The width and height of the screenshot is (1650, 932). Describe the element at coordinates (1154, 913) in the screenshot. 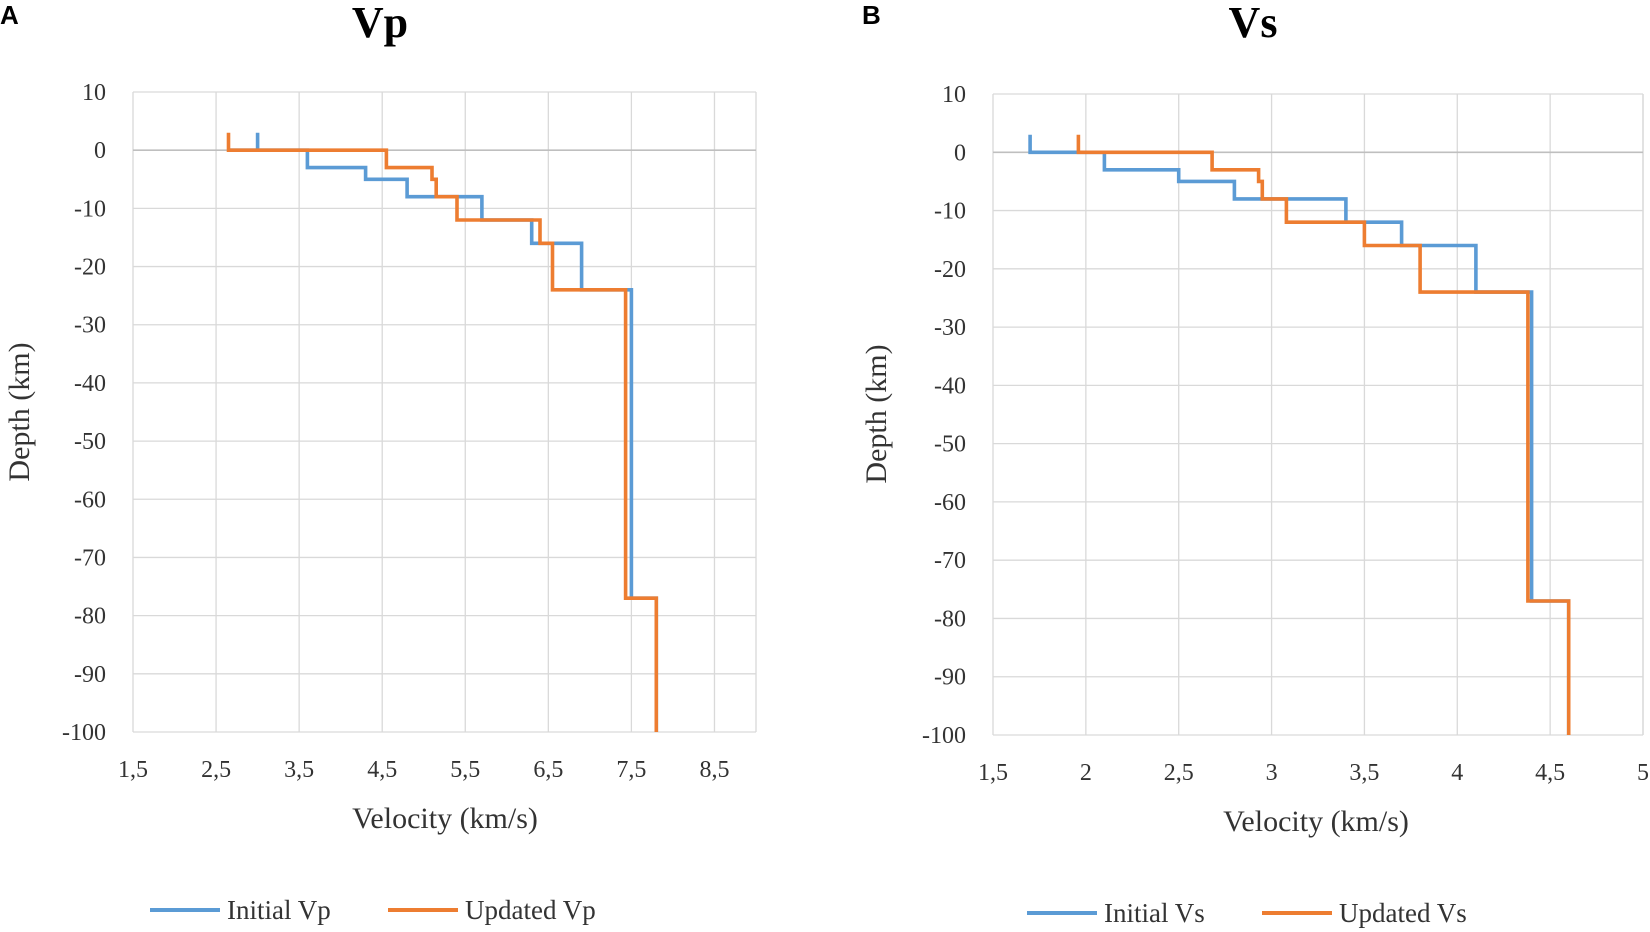

I see `legend-label-initial-vs: Initial Vs` at that location.